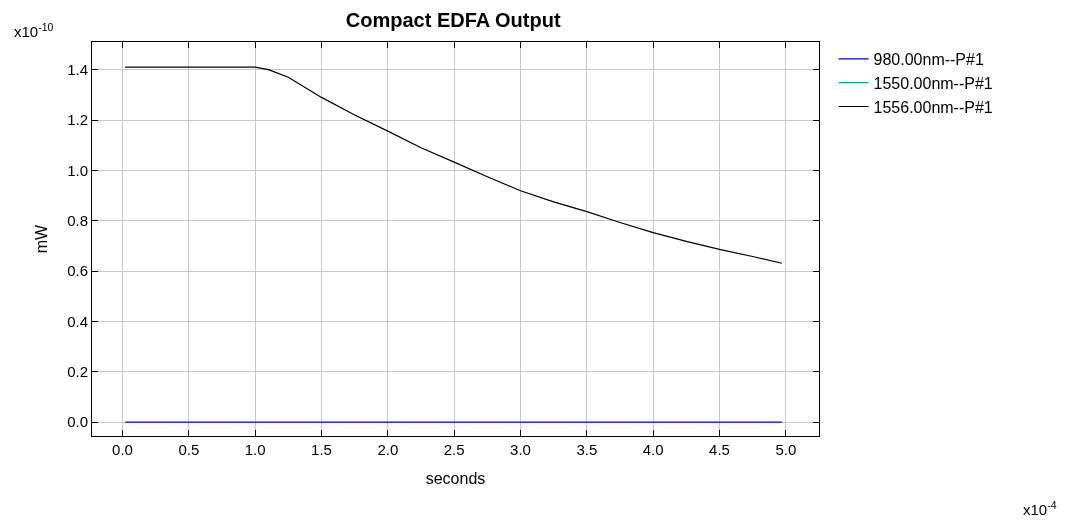 This screenshot has width=1079, height=524. Describe the element at coordinates (77, 372) in the screenshot. I see `y-tick-label: 0.2` at that location.